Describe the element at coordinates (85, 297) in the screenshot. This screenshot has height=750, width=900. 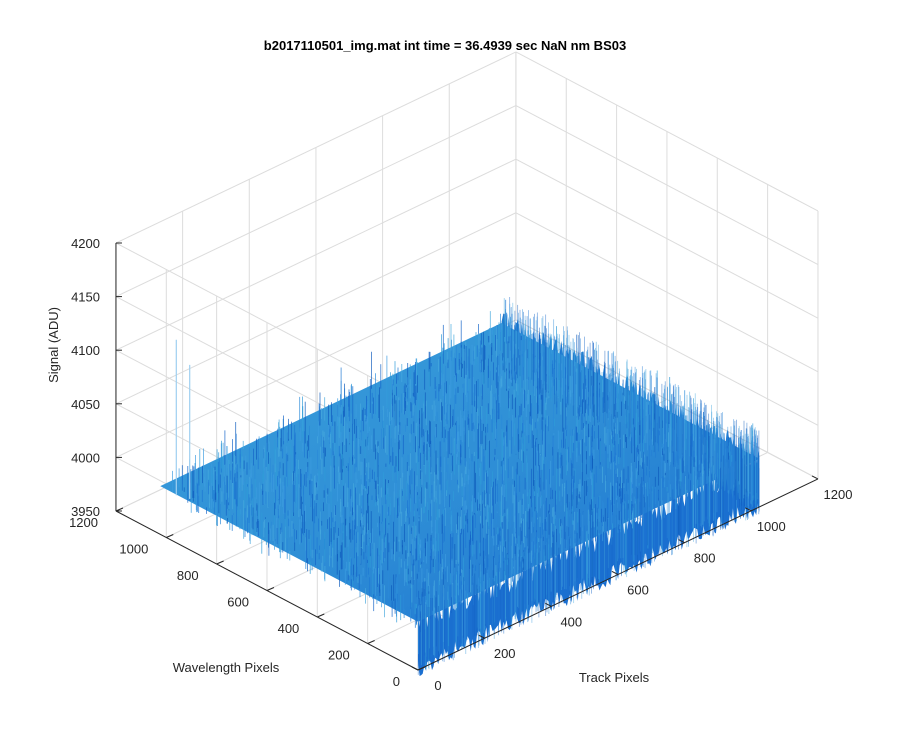
I see `z-tick-label: 4150` at that location.